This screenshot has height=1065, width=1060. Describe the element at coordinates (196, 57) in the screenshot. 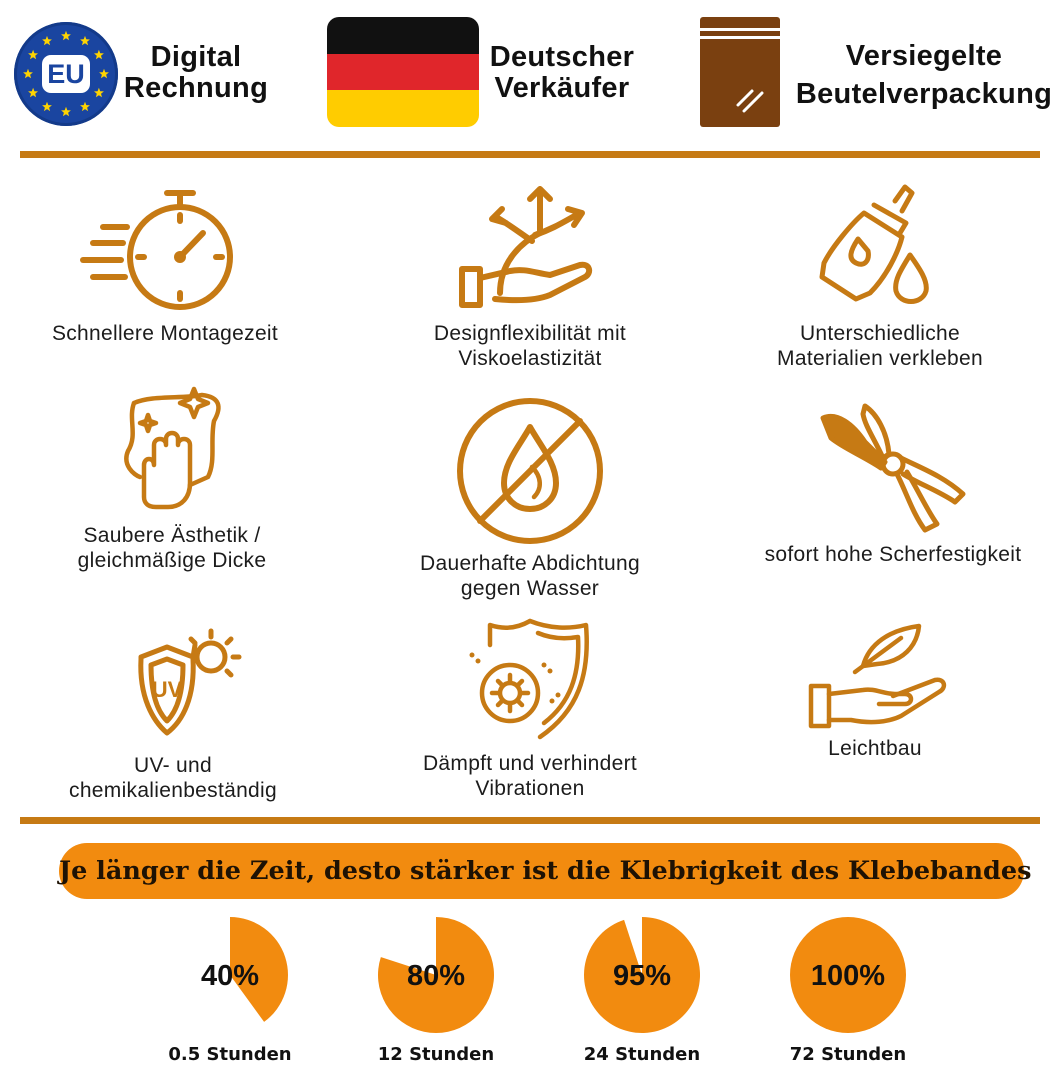

I see `header-line: Digital` at that location.